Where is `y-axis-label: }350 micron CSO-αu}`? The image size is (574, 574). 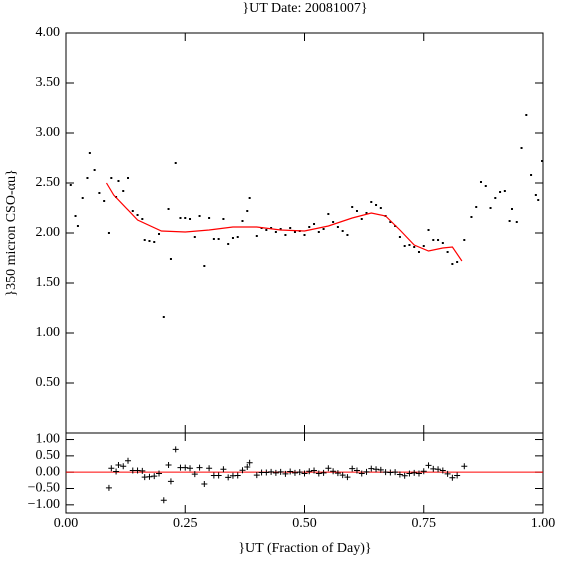 y-axis-label: }350 micron CSO-αu} is located at coordinates (11, 232).